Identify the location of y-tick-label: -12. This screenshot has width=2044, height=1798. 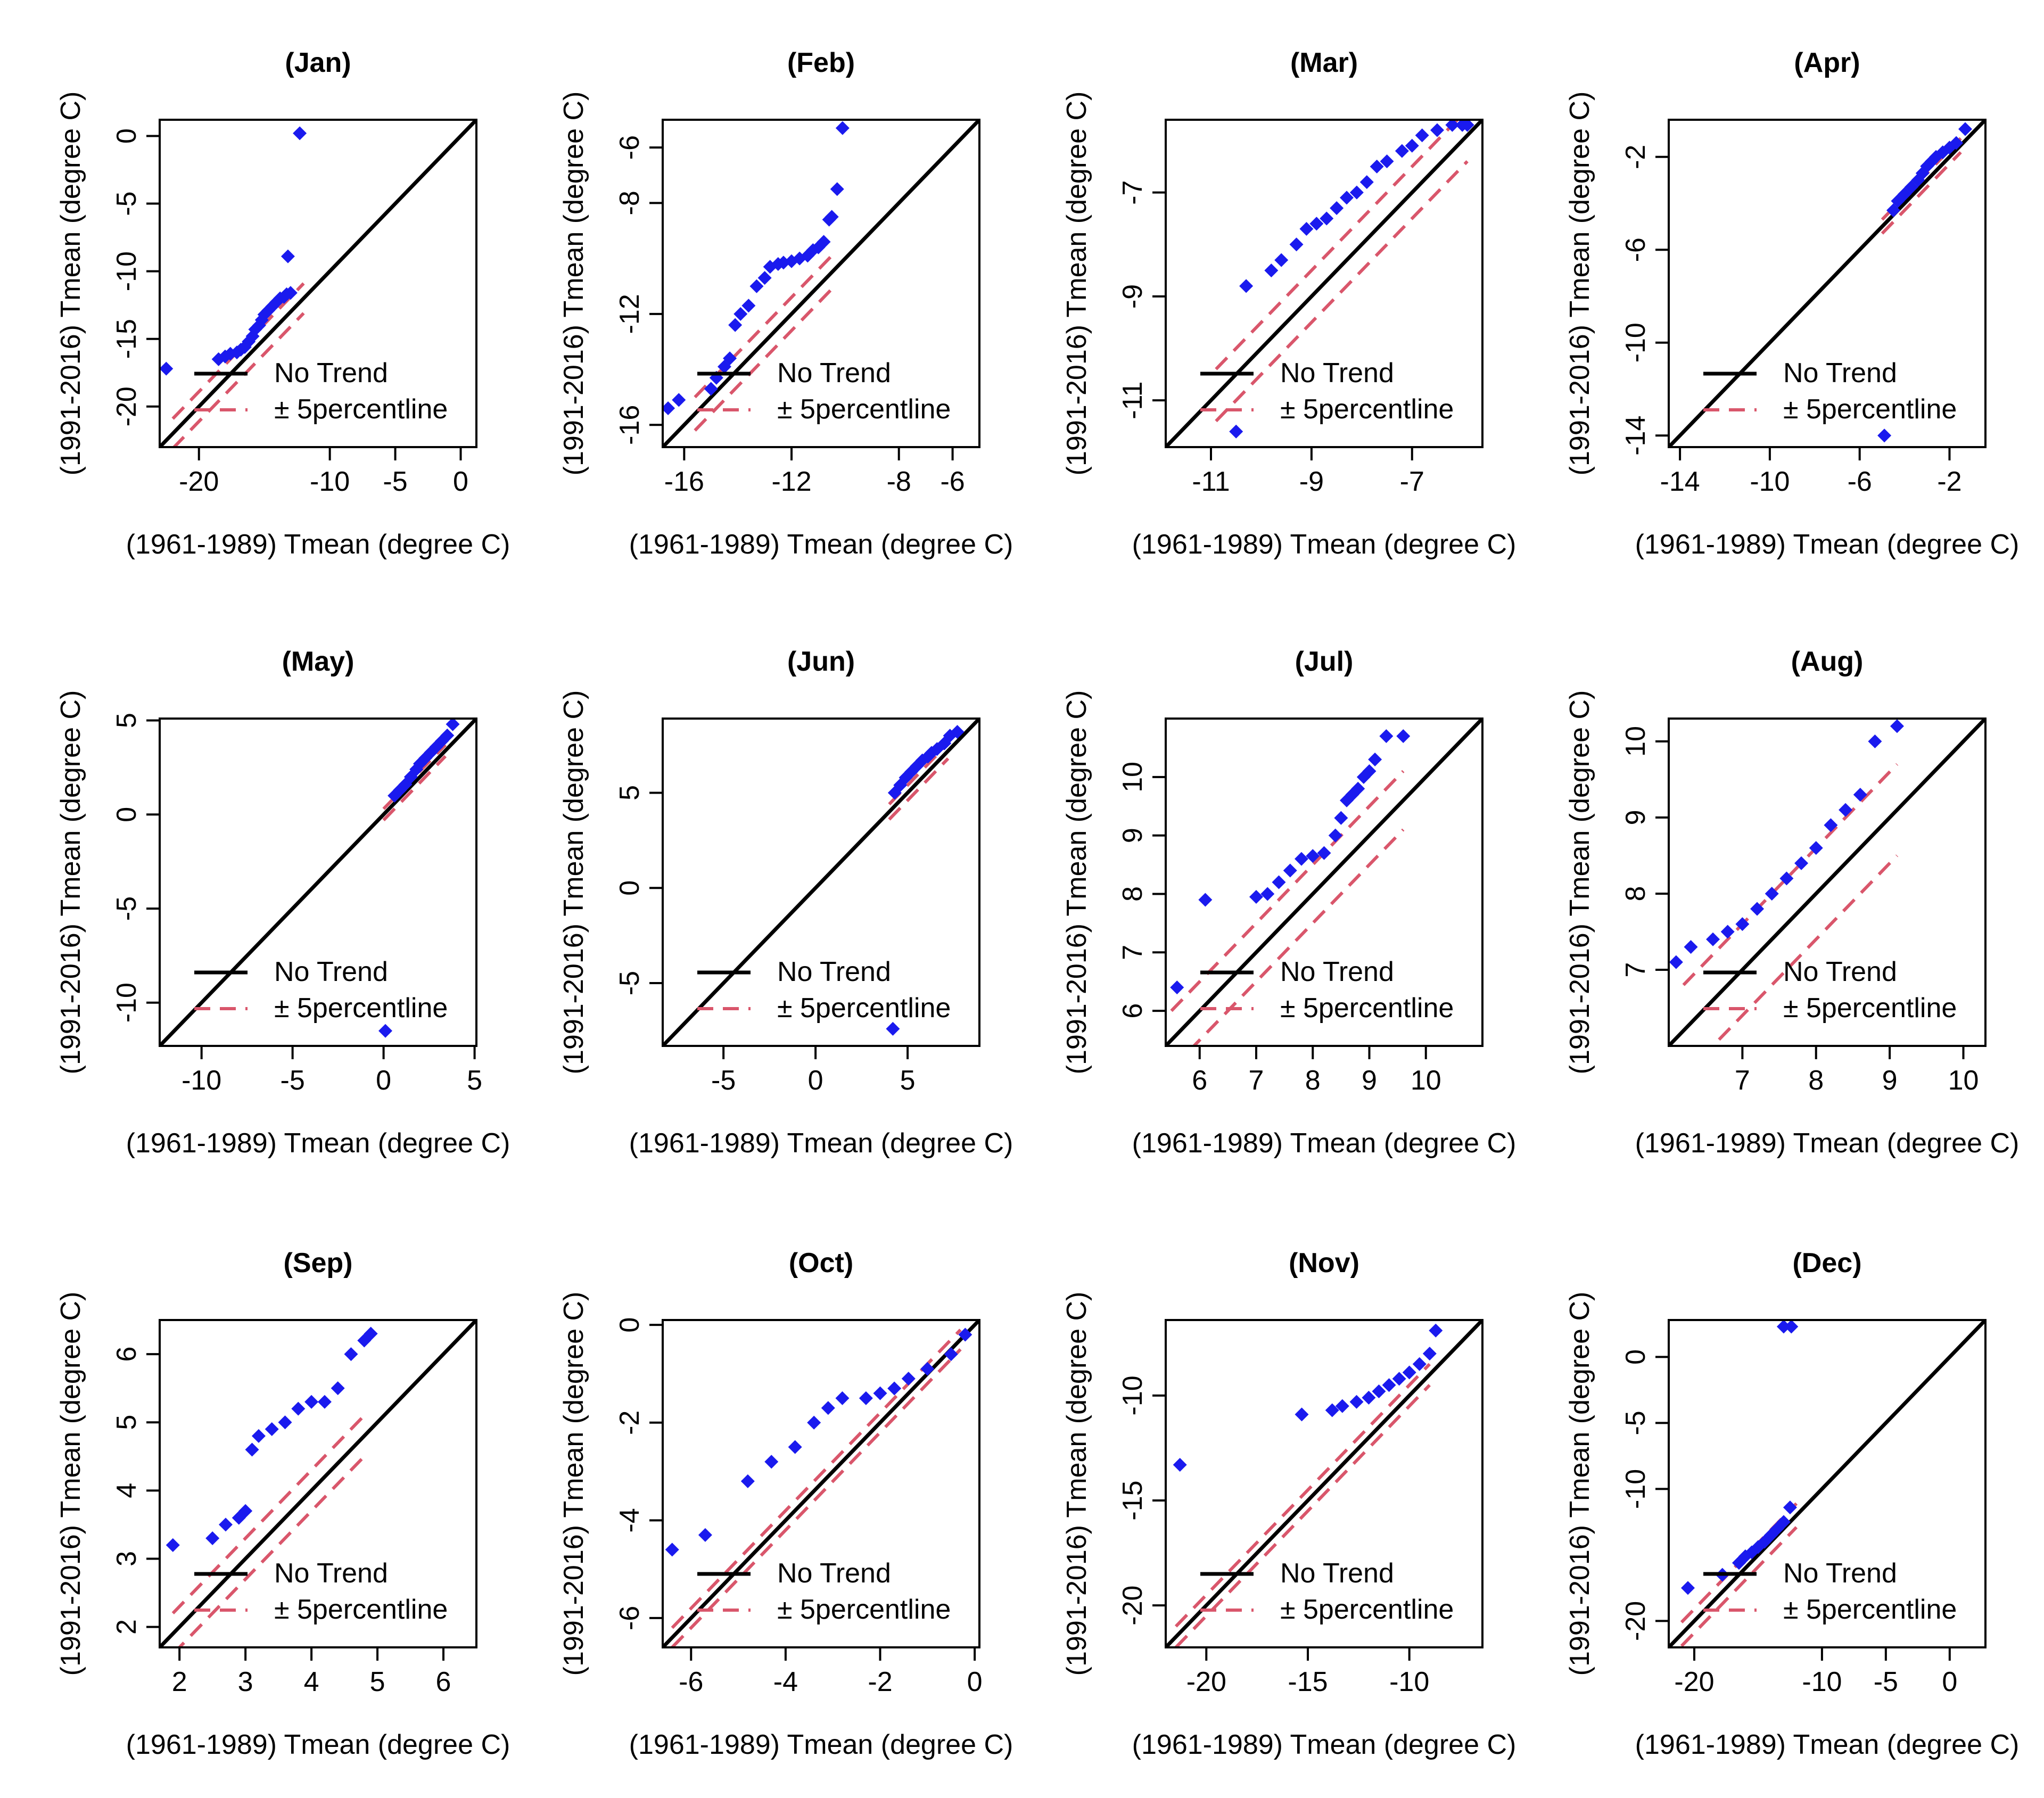
(630, 314).